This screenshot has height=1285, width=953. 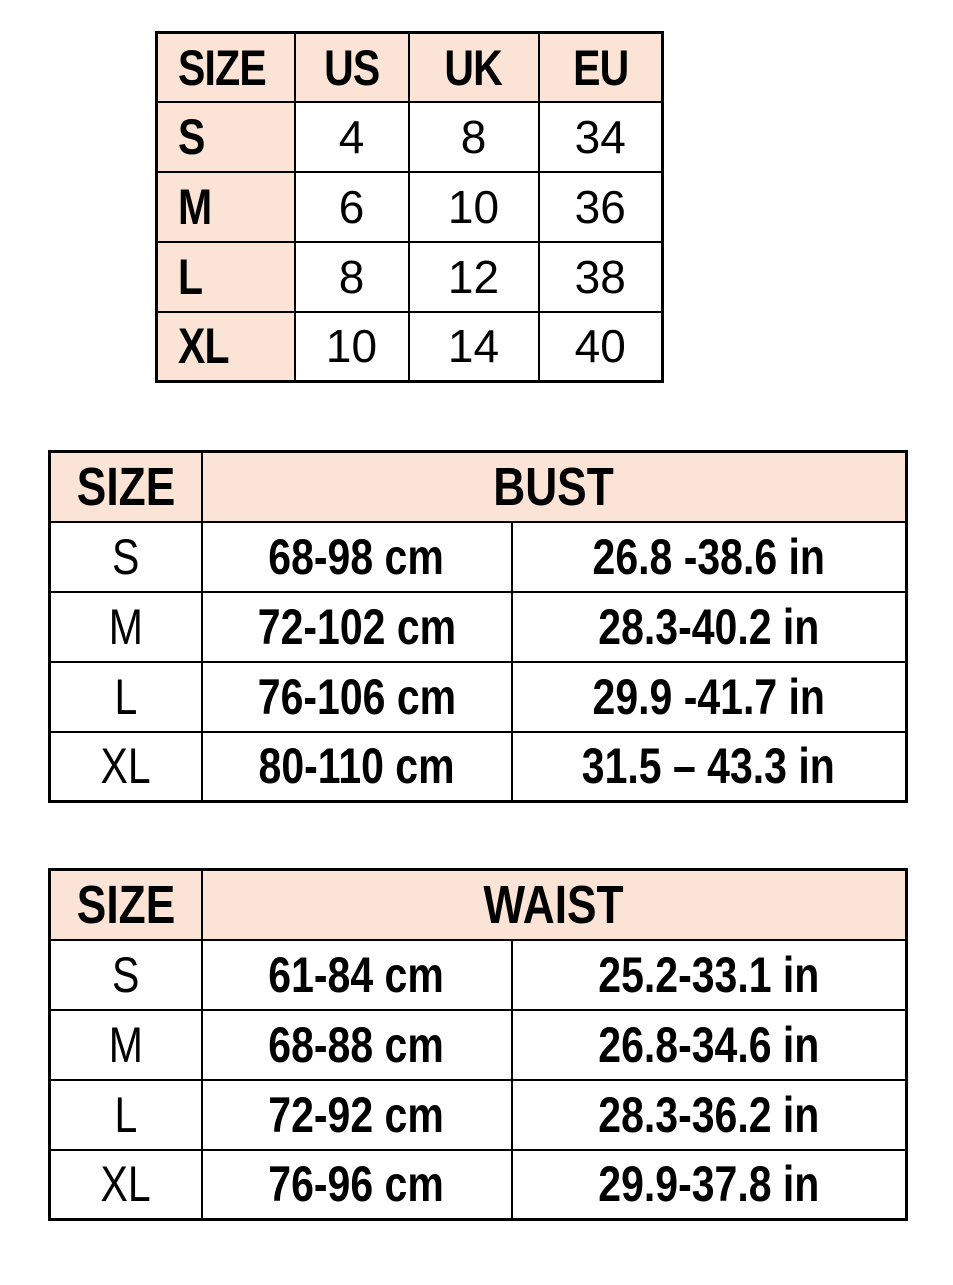 I want to click on us-value-cell: 10, so click(x=351, y=346).